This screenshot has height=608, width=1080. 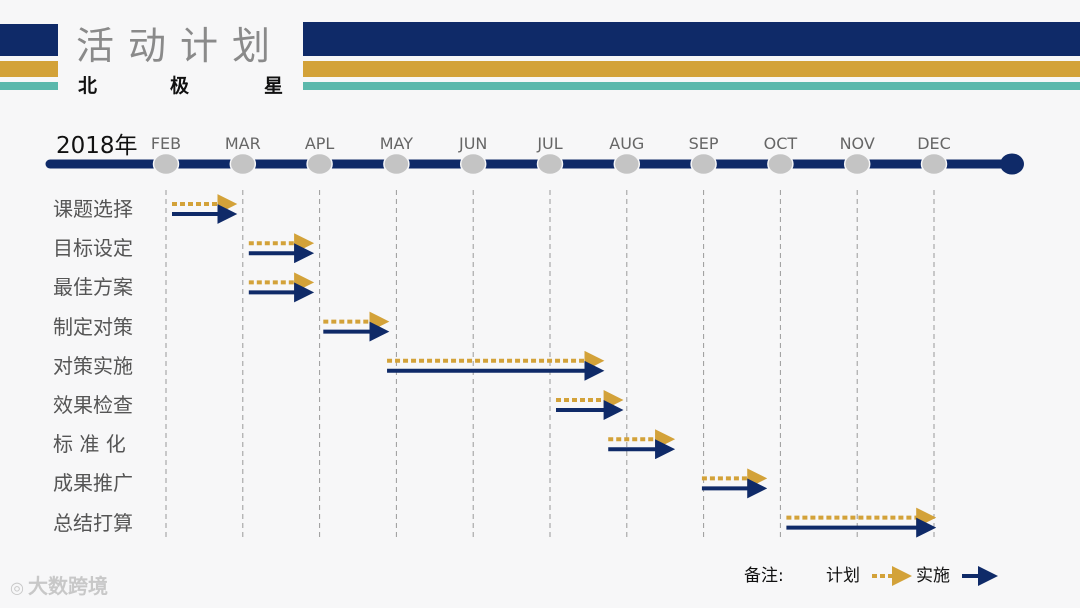 What do you see at coordinates (166, 164) in the screenshot?
I see `month-marker-feb` at bounding box center [166, 164].